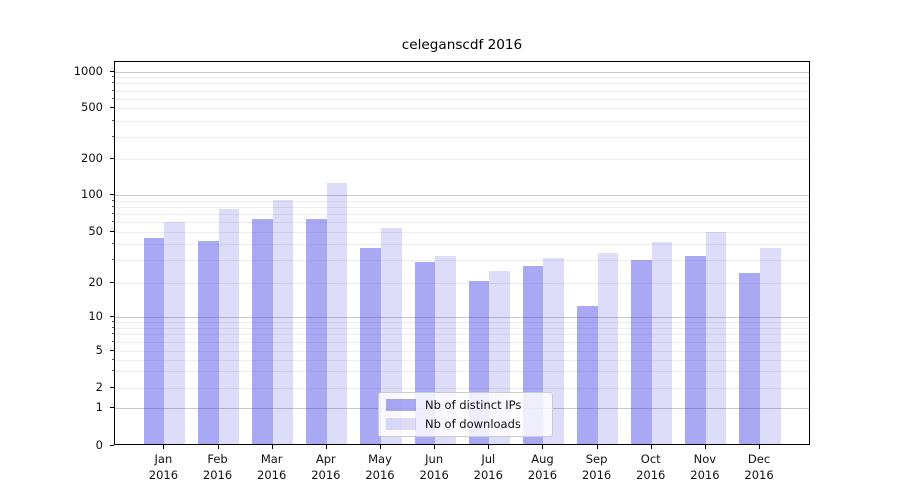 The width and height of the screenshot is (900, 500). Describe the element at coordinates (92, 107) in the screenshot. I see `y-tick-label-500: 500` at that location.